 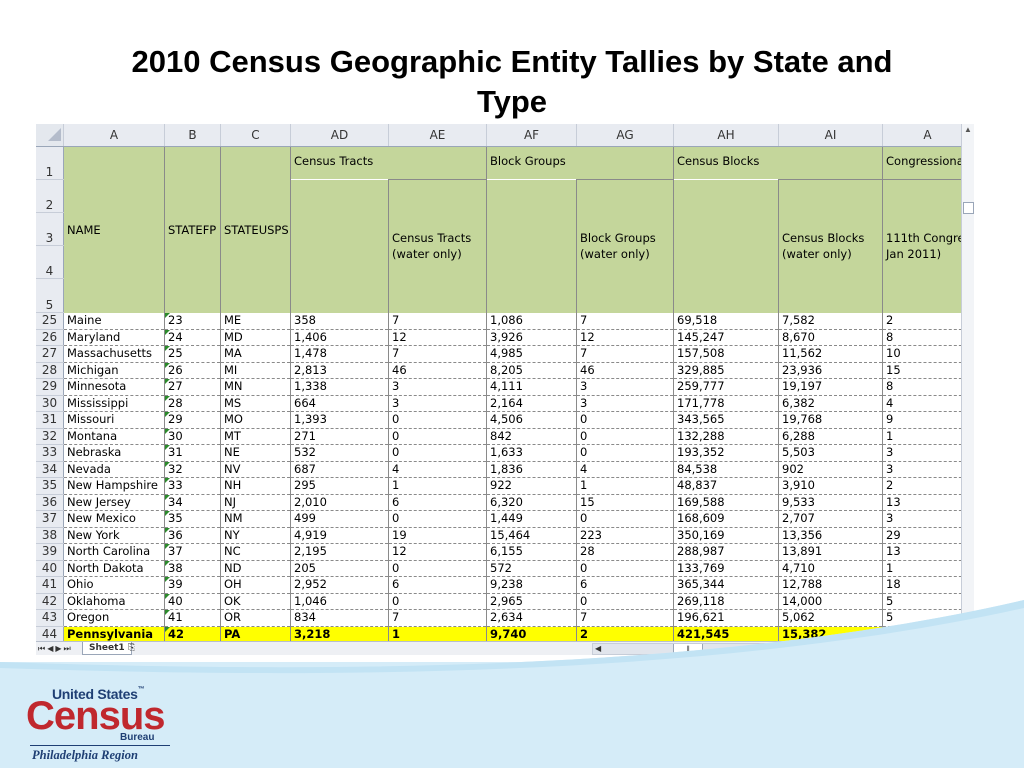 I want to click on cell-stateusps: OK, so click(x=255, y=601).